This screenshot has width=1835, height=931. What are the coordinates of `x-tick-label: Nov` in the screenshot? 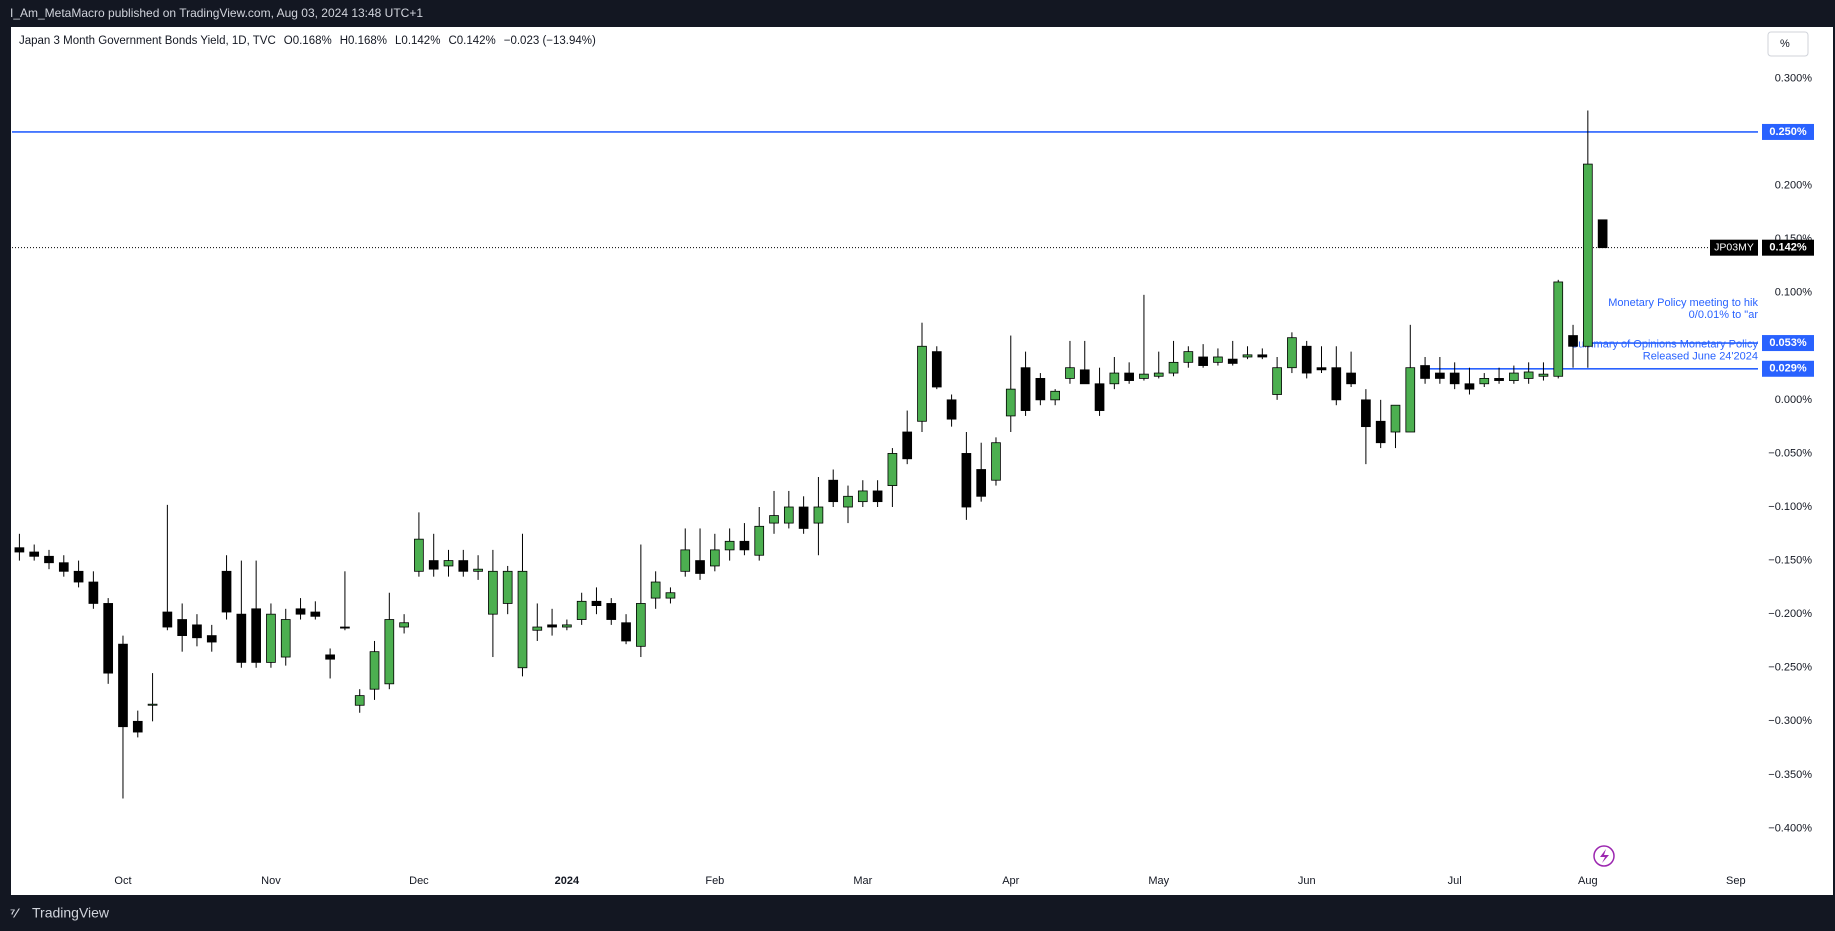 It's located at (271, 881).